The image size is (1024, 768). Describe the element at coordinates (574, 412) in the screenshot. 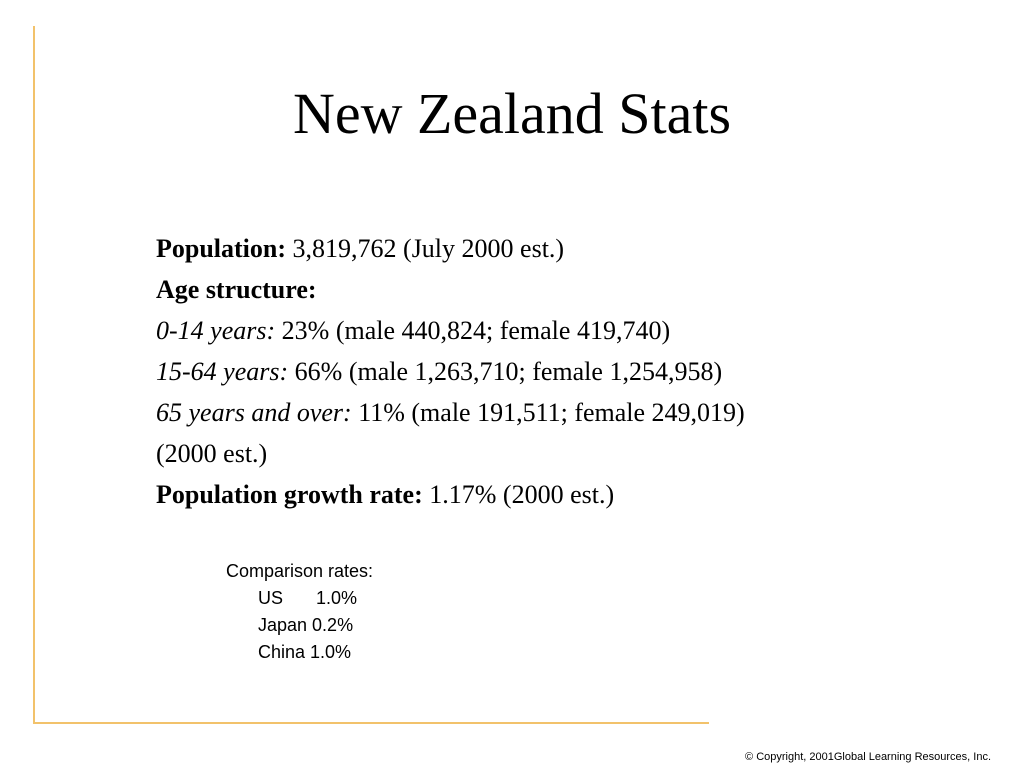

I see `age-group-detail: (male 191,511; female 249,019)` at that location.